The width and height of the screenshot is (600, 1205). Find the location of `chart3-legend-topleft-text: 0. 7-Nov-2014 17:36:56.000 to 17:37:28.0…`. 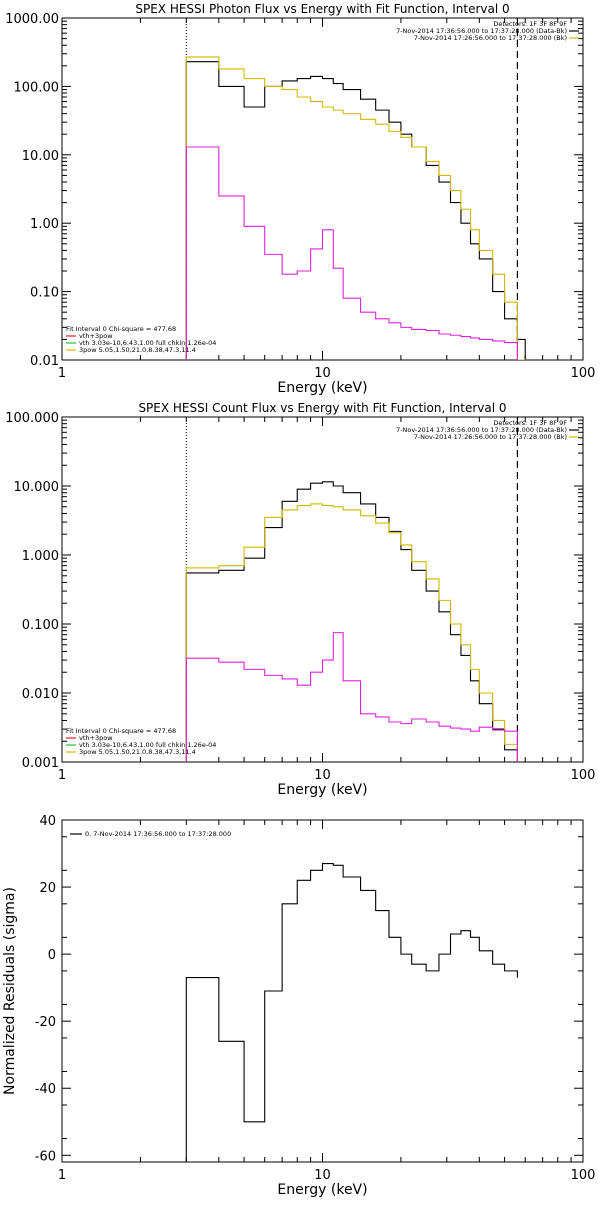

chart3-legend-topleft-text: 0. 7-Nov-2014 17:36:56.000 to 17:37:28.0… is located at coordinates (158, 834).